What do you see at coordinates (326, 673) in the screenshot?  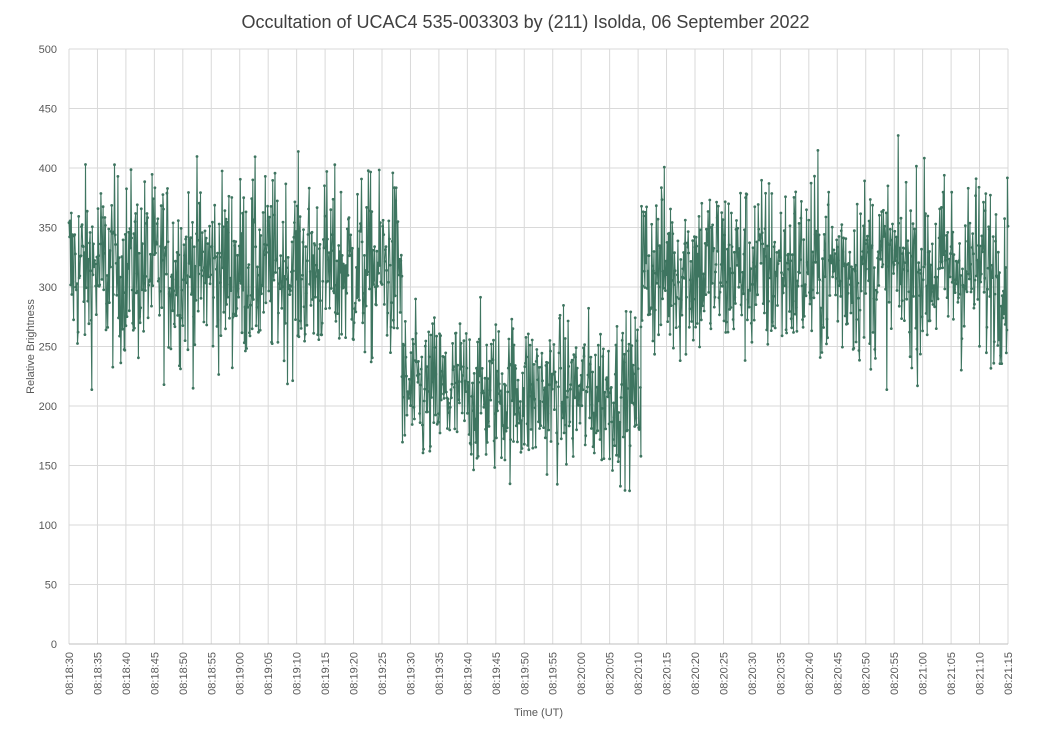 I see `x-tick-label: 08:19:15` at bounding box center [326, 673].